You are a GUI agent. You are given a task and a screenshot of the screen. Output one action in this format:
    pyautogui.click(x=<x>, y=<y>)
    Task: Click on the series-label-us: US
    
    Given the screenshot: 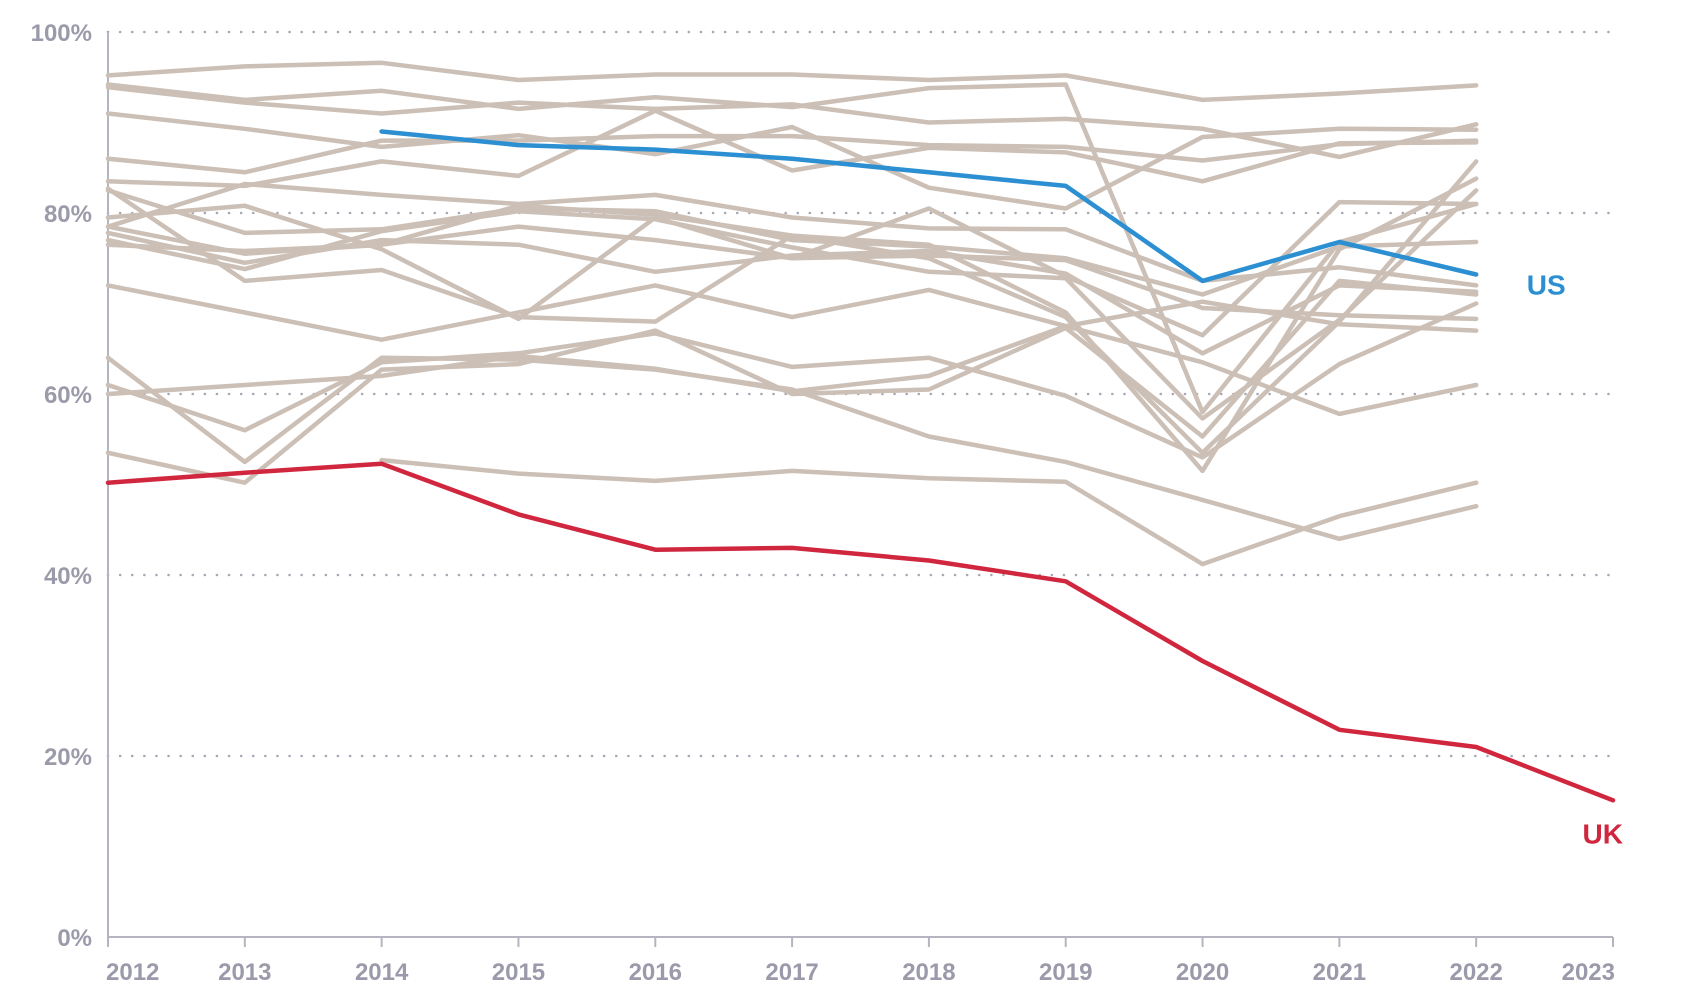 What is the action you would take?
    pyautogui.click(x=1546, y=285)
    